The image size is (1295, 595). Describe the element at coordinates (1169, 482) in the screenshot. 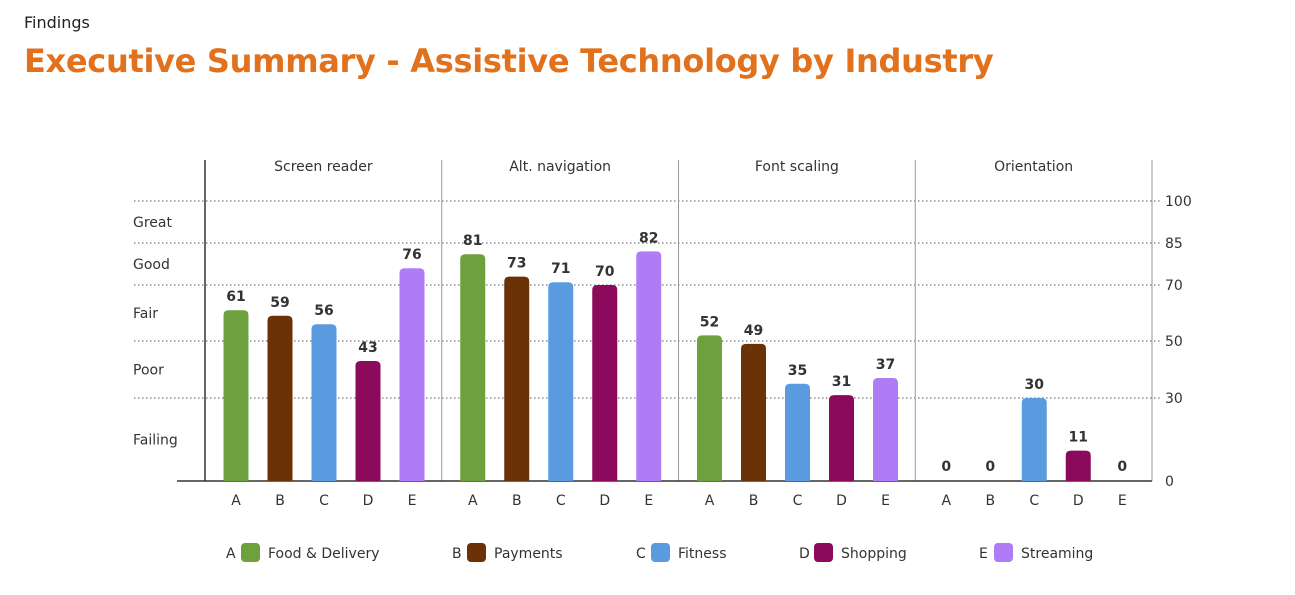

I see `y-tick-label: 0` at that location.